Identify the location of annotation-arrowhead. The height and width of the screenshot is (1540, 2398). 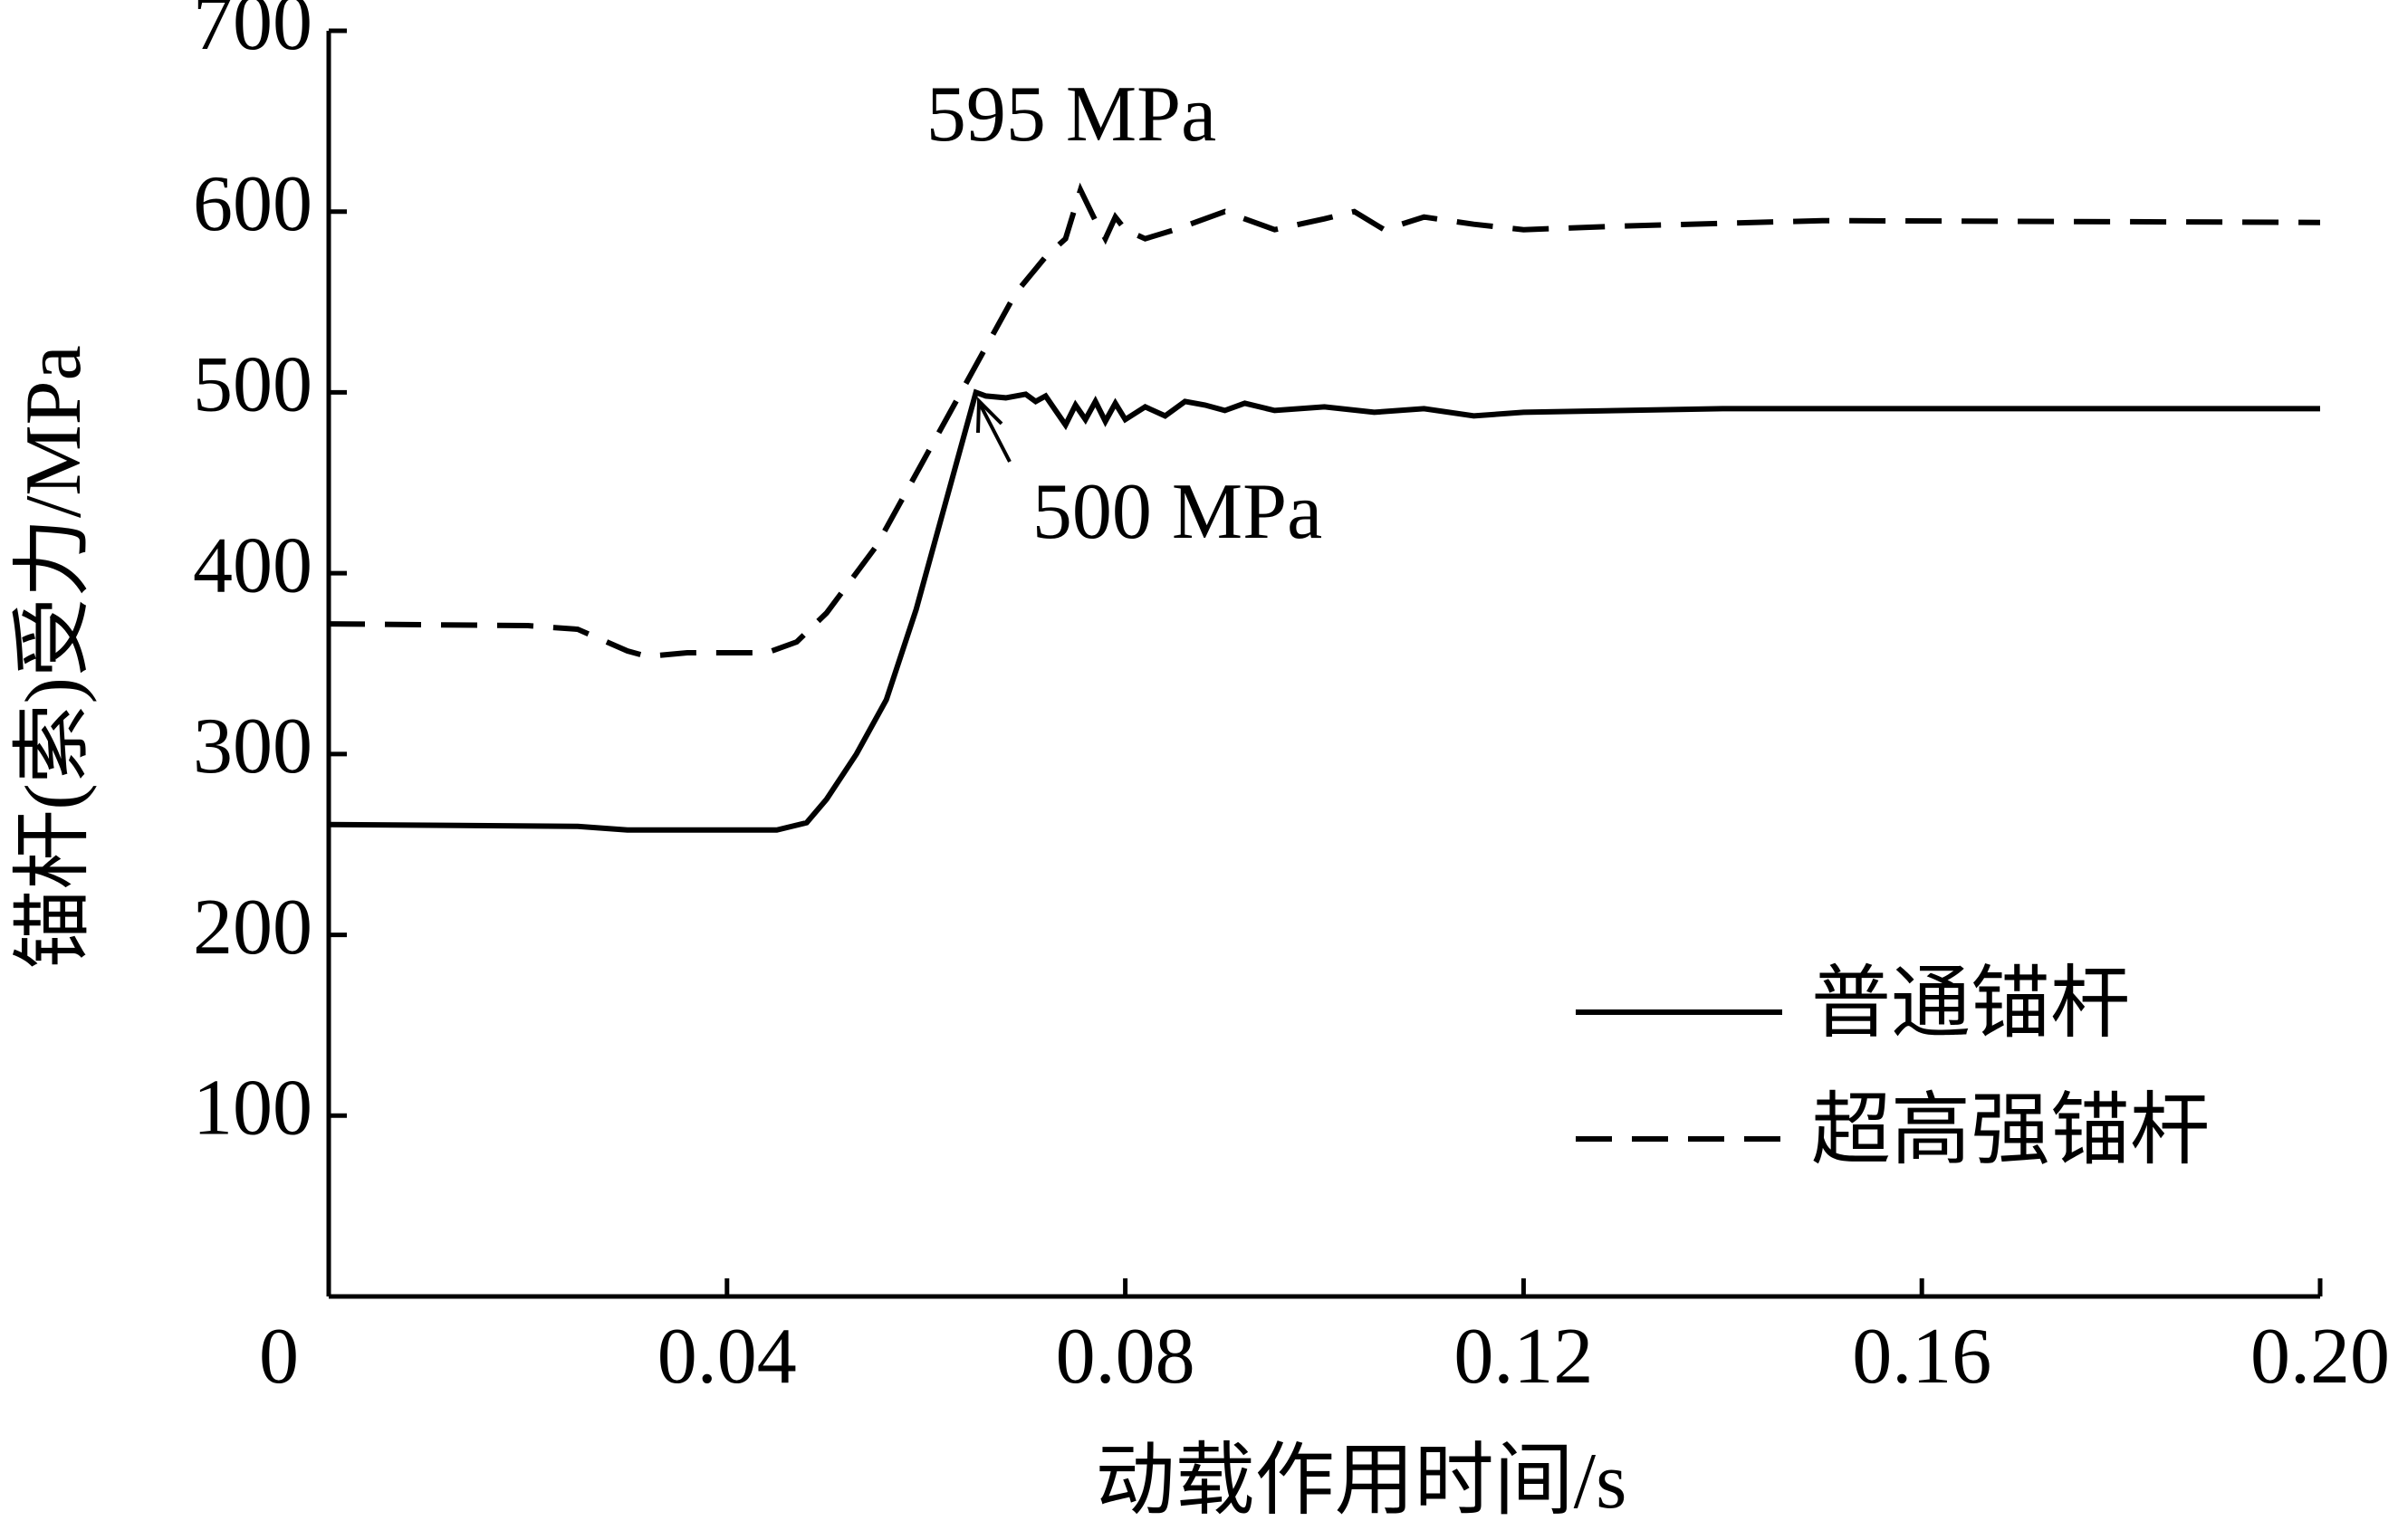
(989, 415).